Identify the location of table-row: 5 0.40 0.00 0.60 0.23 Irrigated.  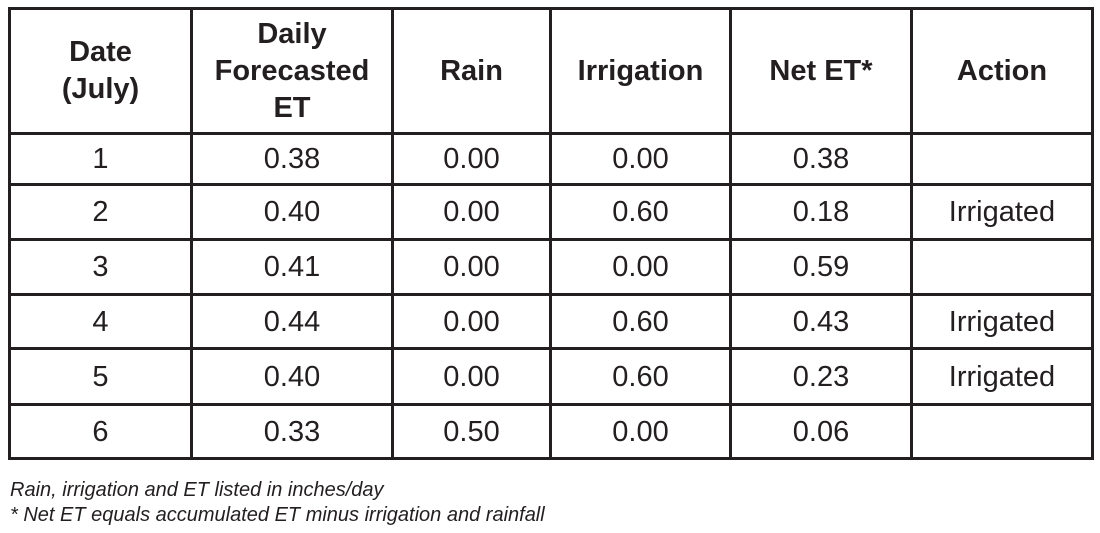
(551, 376).